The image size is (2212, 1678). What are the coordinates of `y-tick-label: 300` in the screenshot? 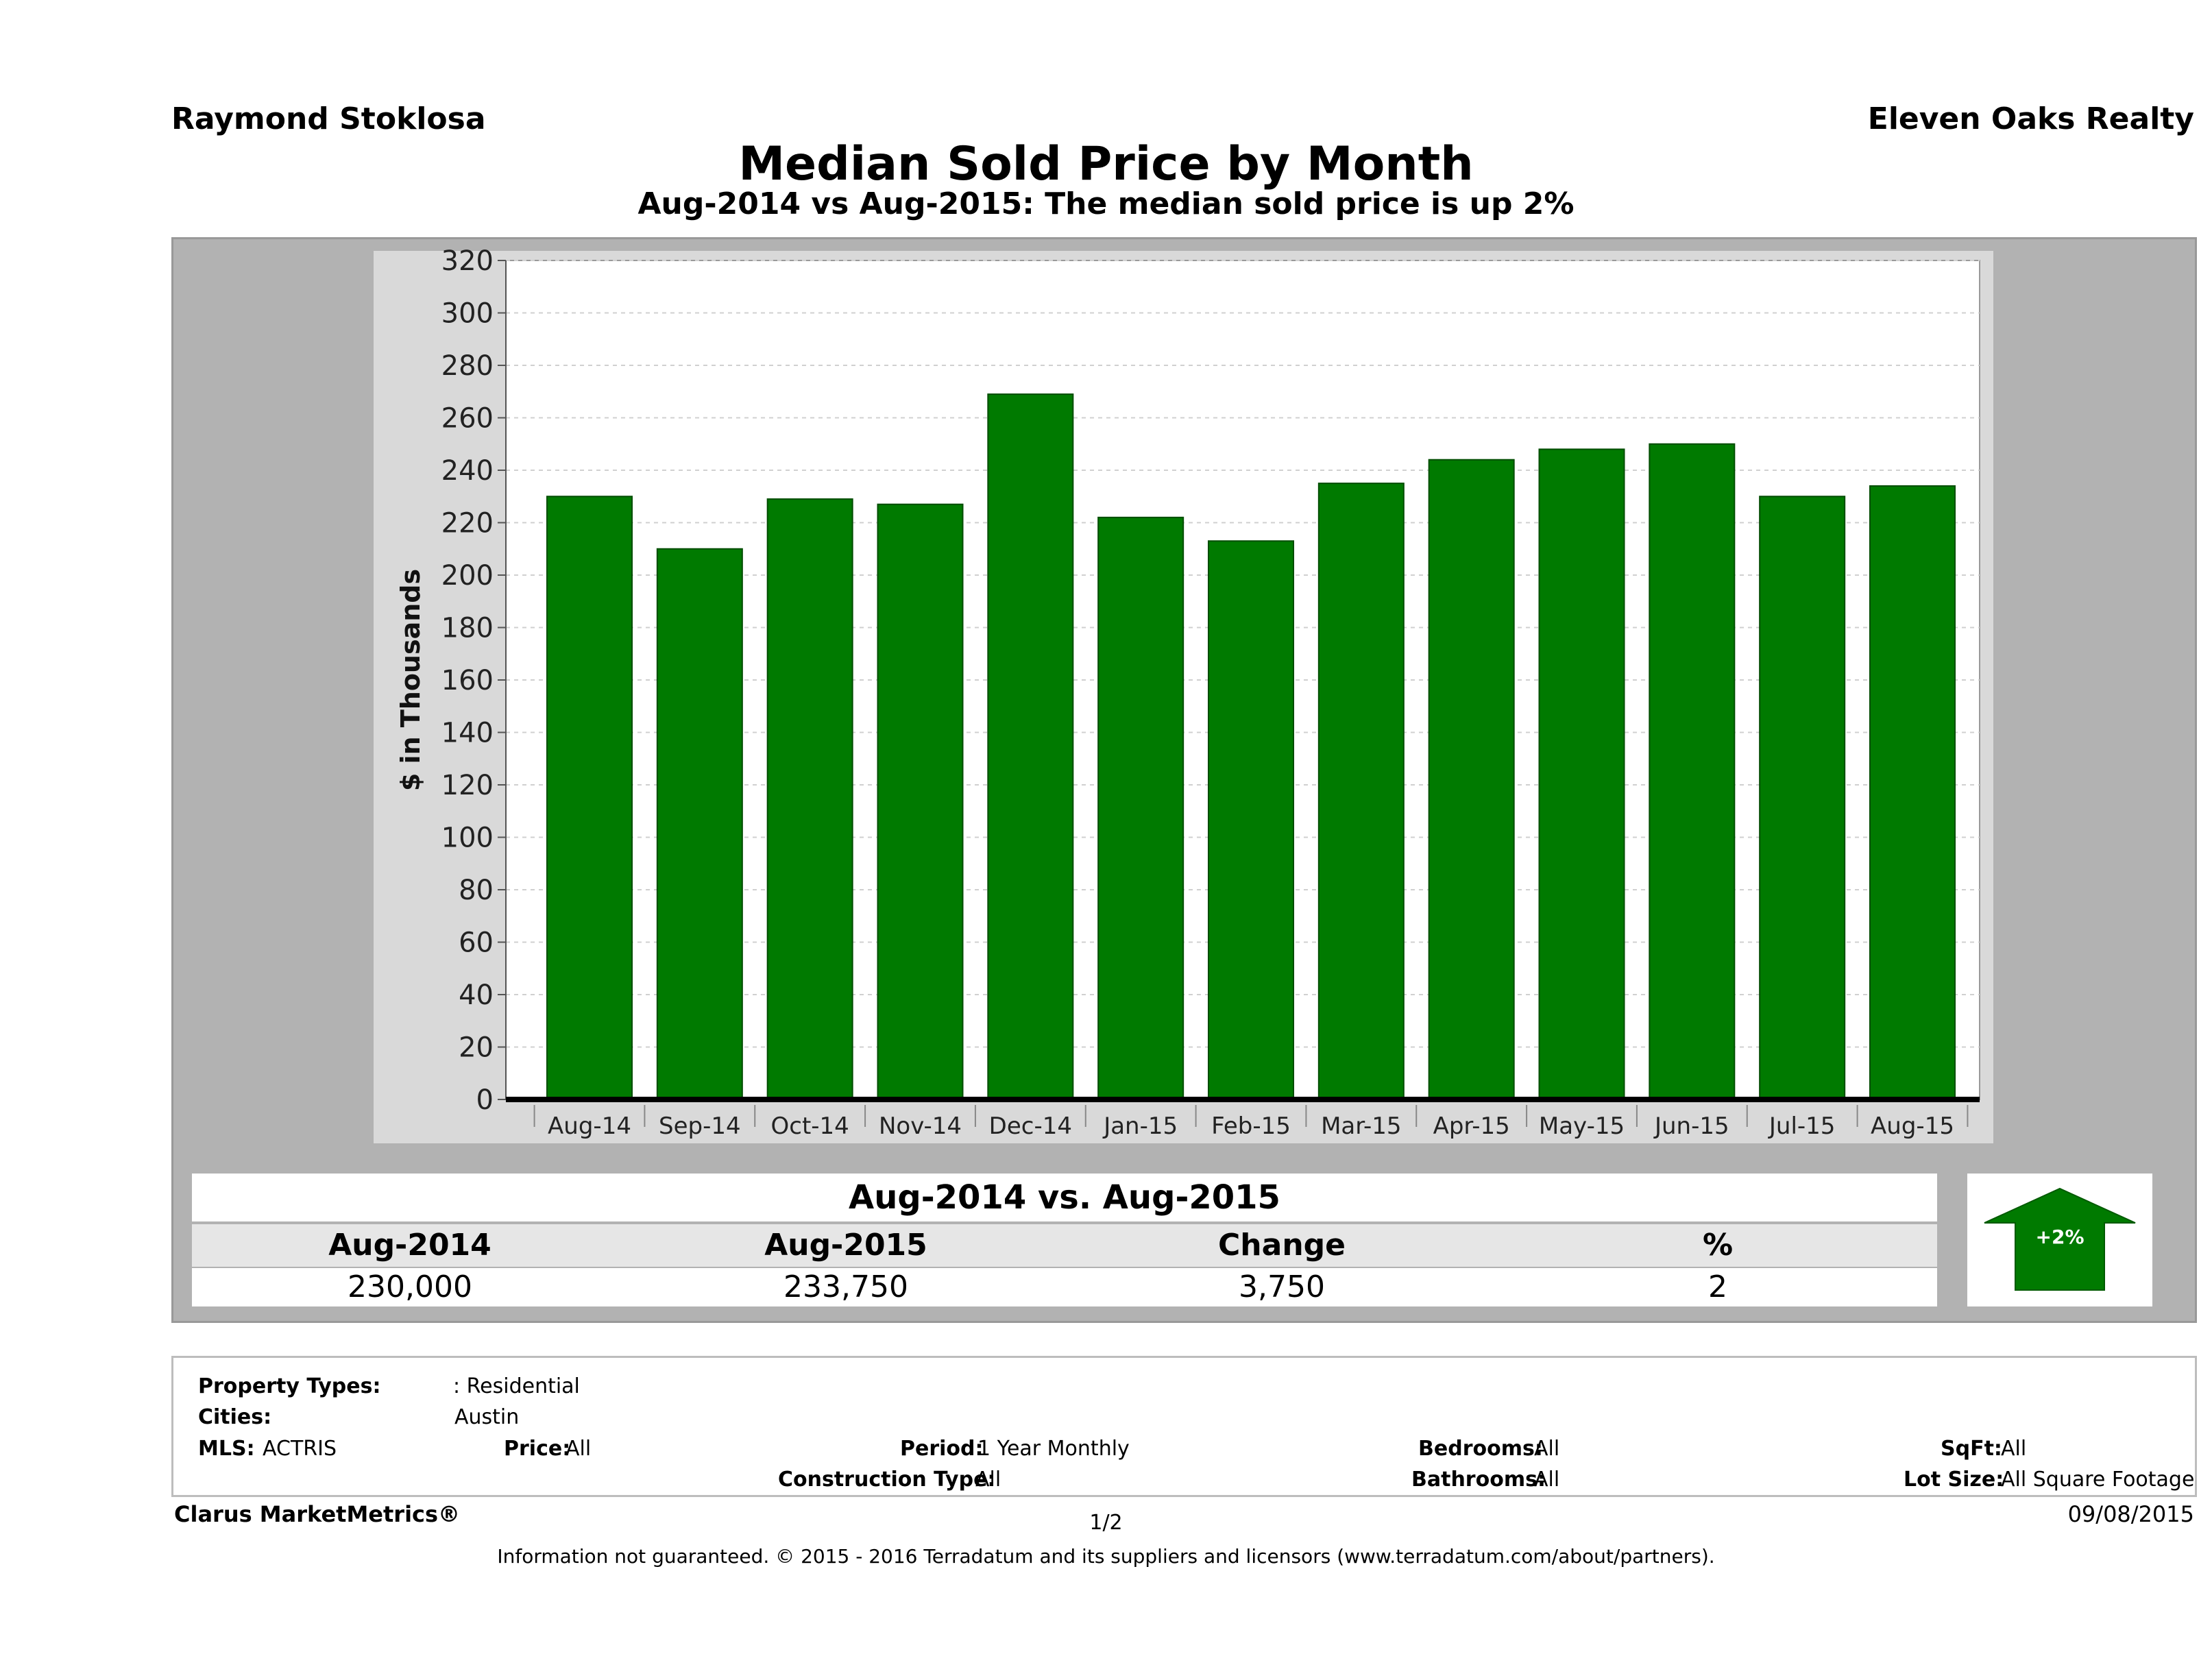 It's located at (467, 314).